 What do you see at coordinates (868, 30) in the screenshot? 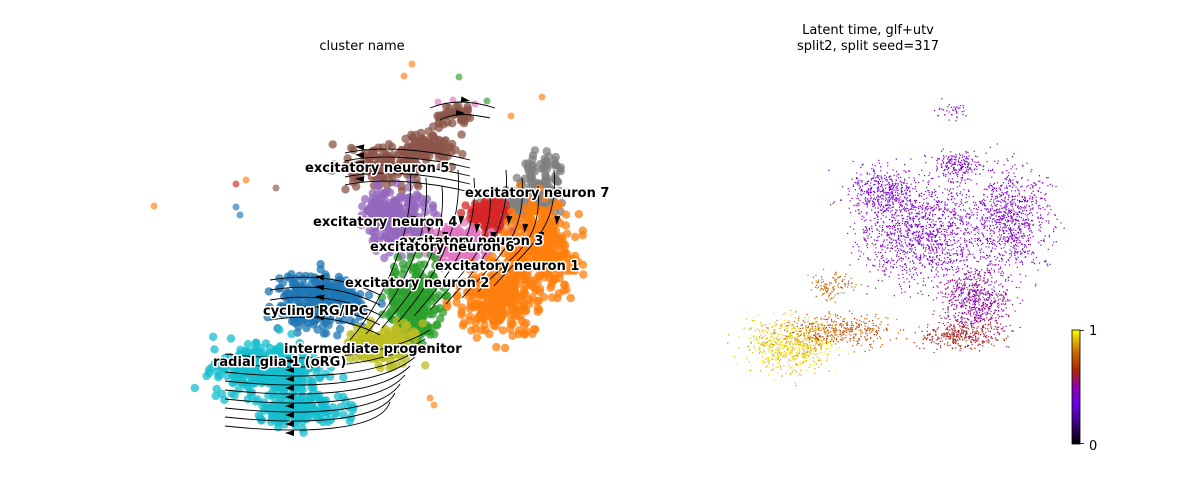
I see `right-panel-title-line1: Latent time, glf+utv` at bounding box center [868, 30].